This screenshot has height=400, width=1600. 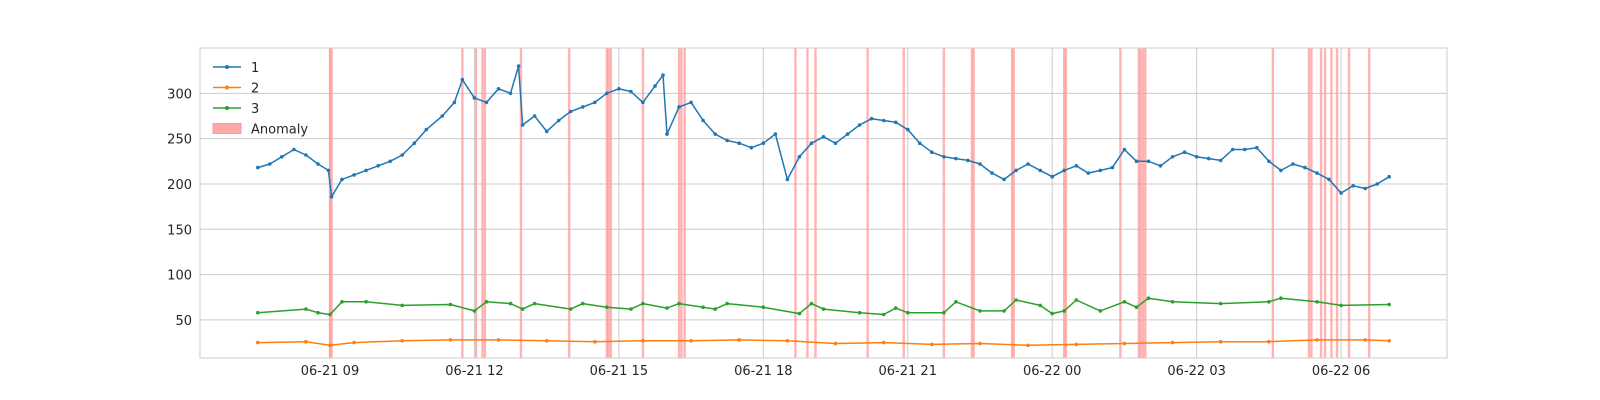 I want to click on y-axis-ticks: 50 100 150 200 250 300, so click(x=179, y=208).